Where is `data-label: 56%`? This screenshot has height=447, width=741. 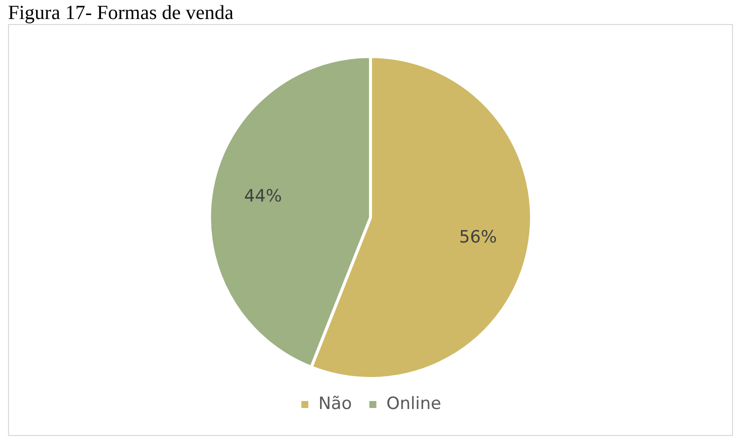 data-label: 56% is located at coordinates (478, 237).